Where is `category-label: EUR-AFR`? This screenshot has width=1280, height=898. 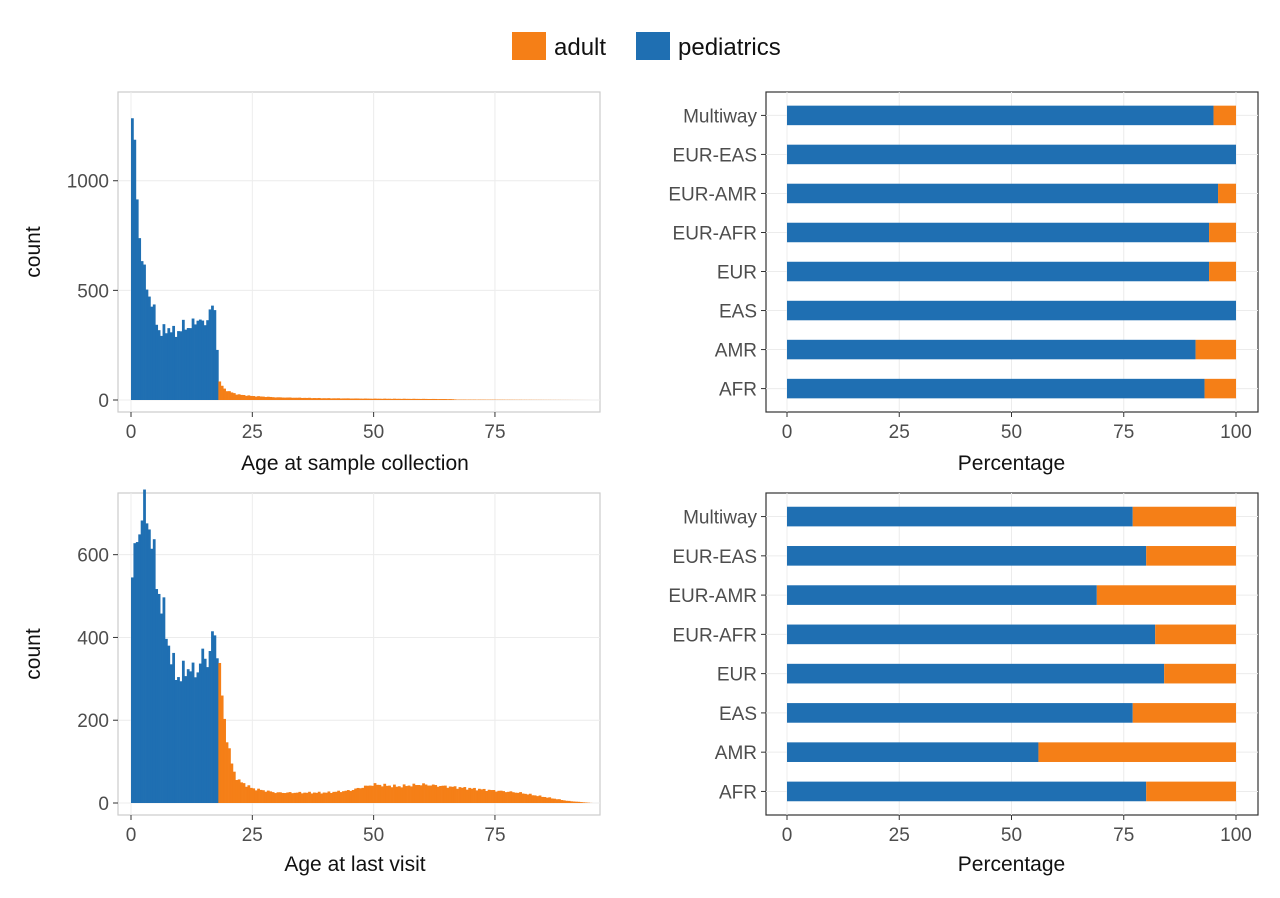
category-label: EUR-AFR is located at coordinates (715, 233).